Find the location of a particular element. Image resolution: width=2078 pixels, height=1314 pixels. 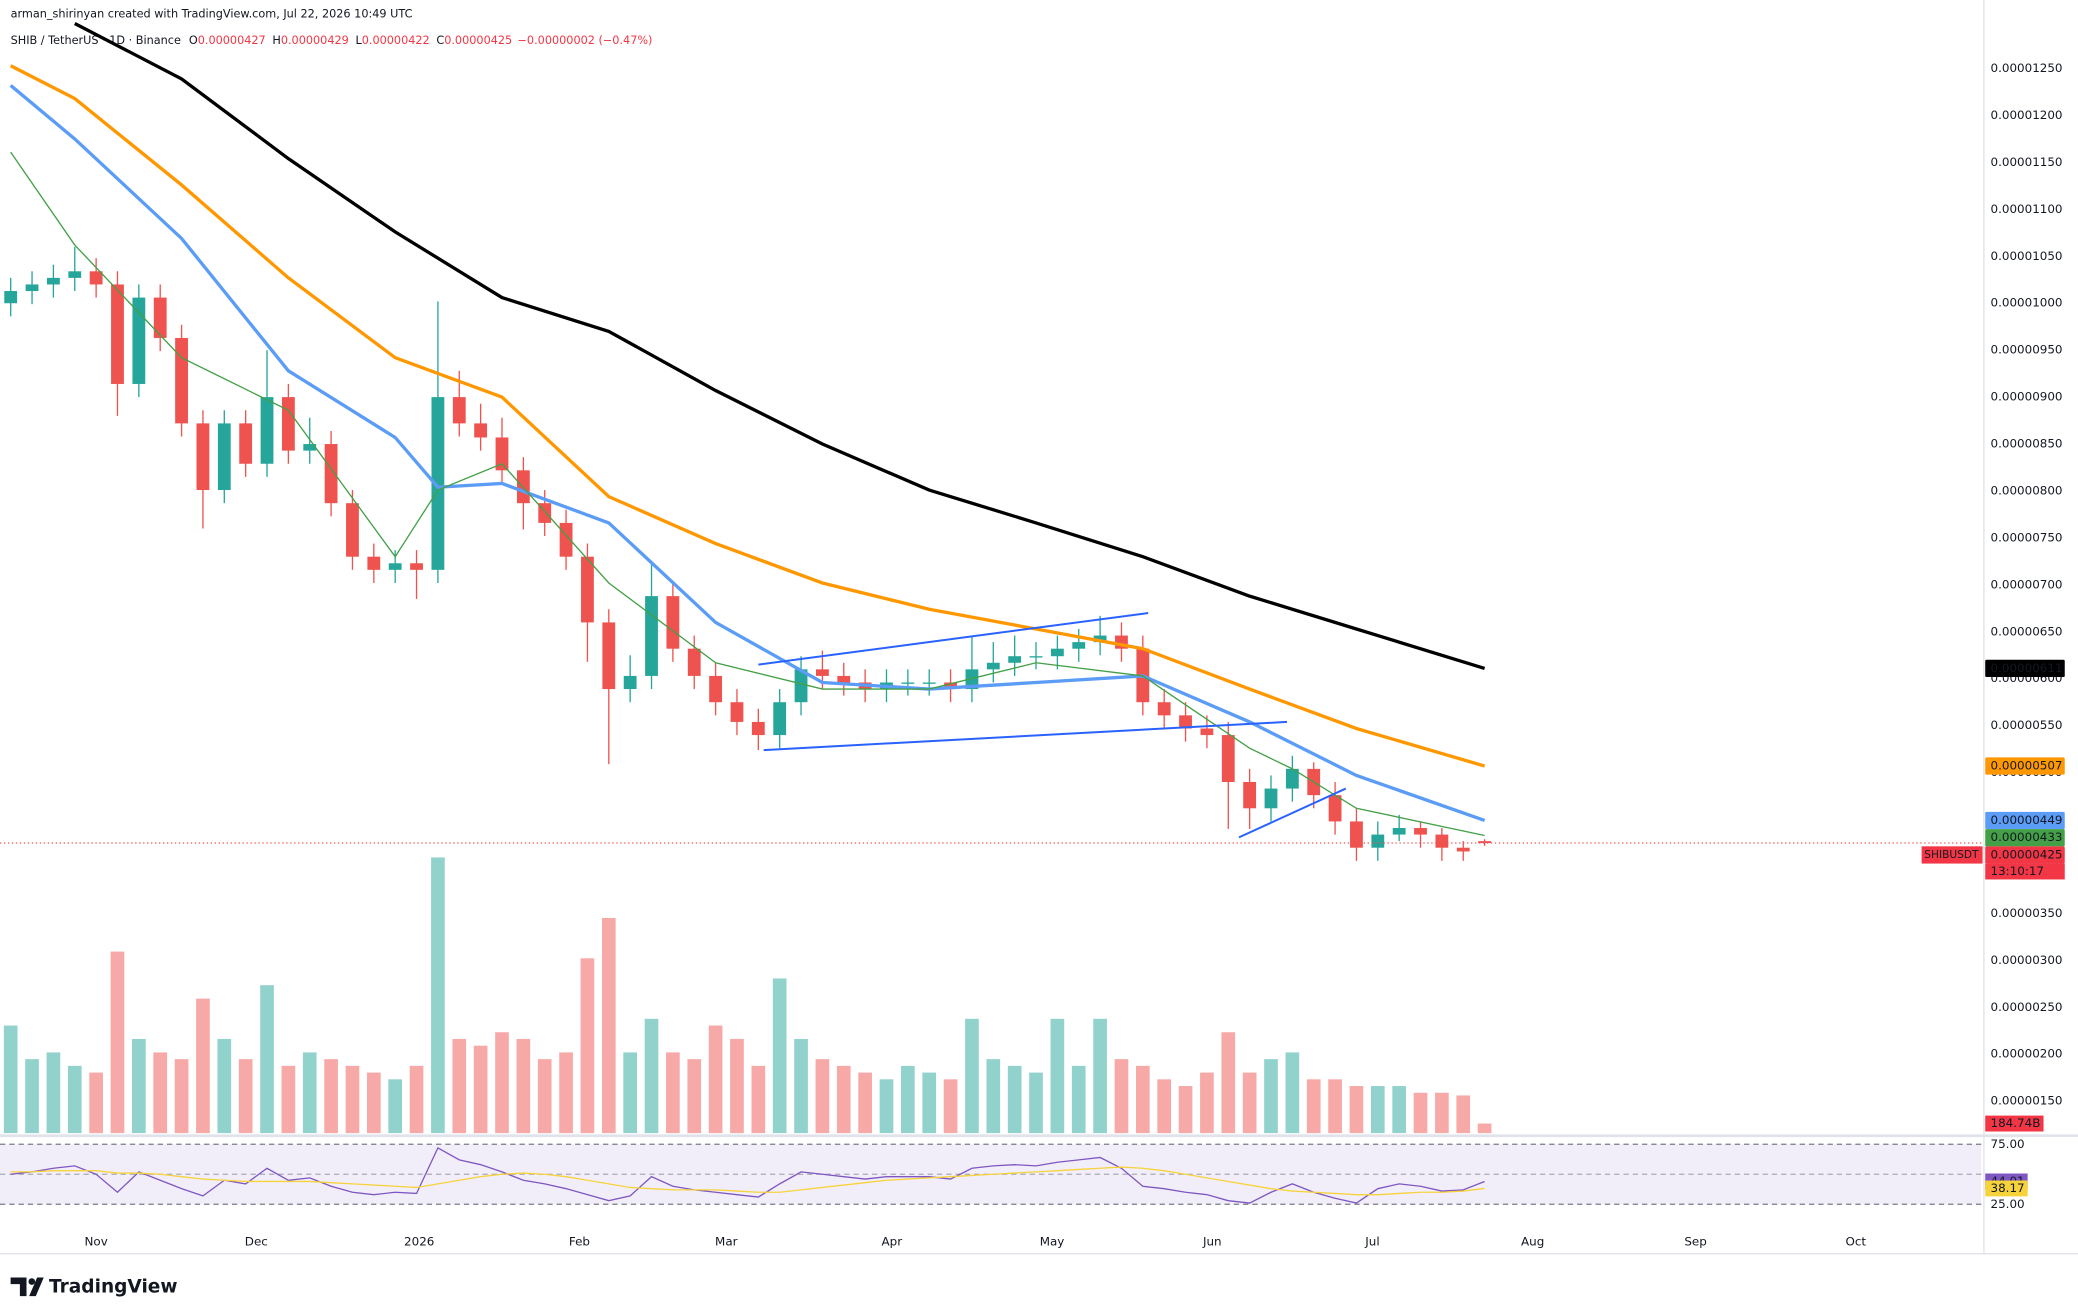

x-tick-label: Jun is located at coordinates (1212, 1241).